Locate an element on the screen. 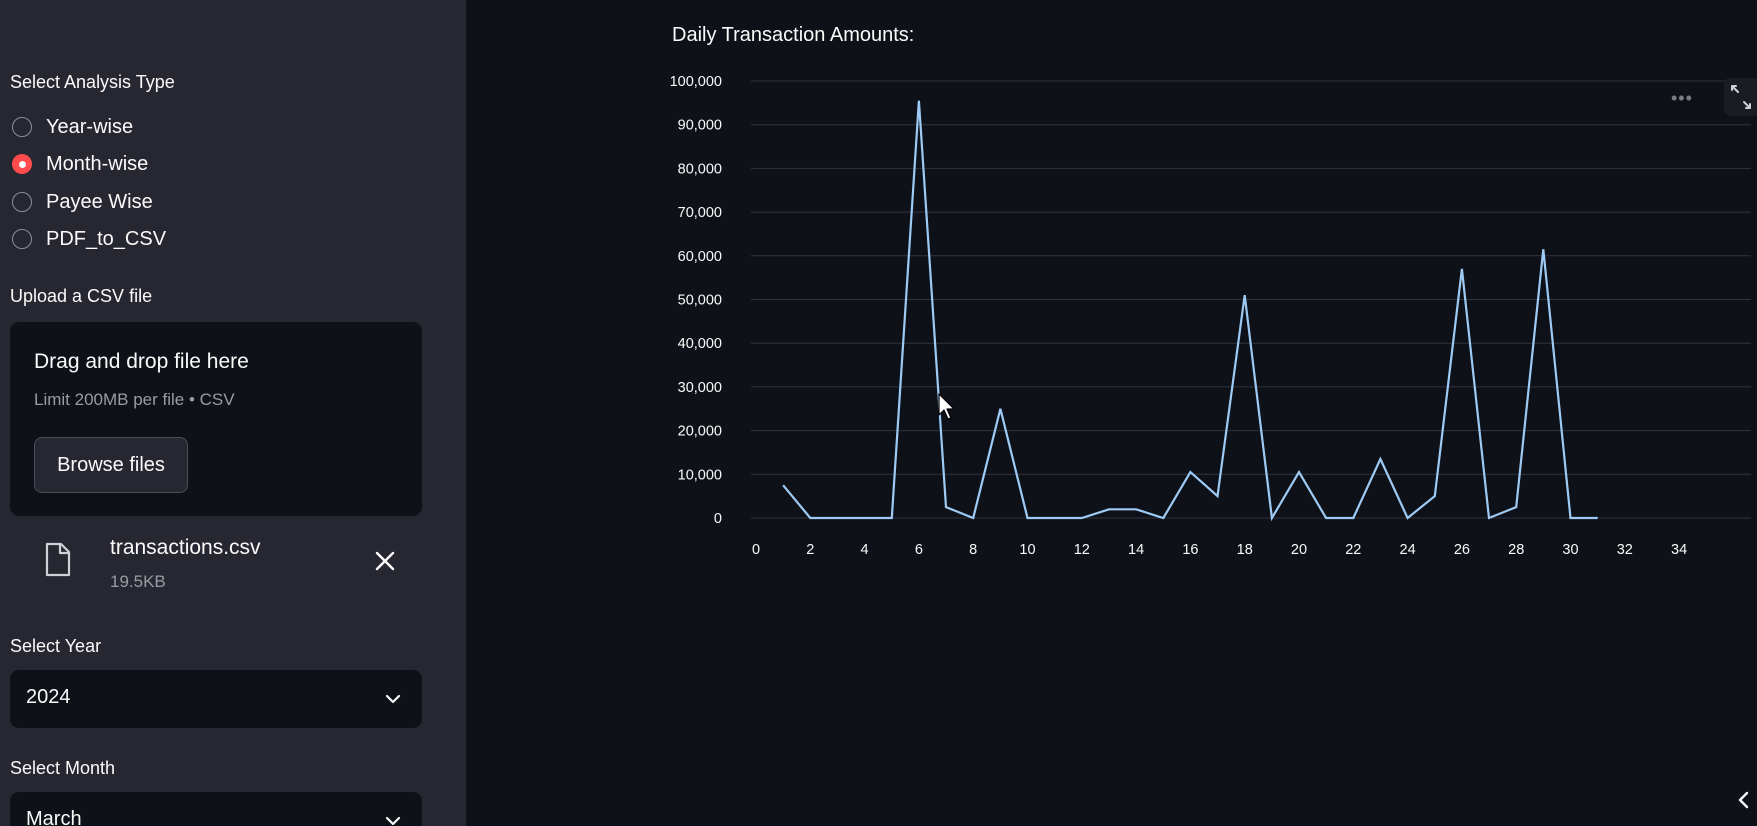  month-select-value: March is located at coordinates (54, 817).